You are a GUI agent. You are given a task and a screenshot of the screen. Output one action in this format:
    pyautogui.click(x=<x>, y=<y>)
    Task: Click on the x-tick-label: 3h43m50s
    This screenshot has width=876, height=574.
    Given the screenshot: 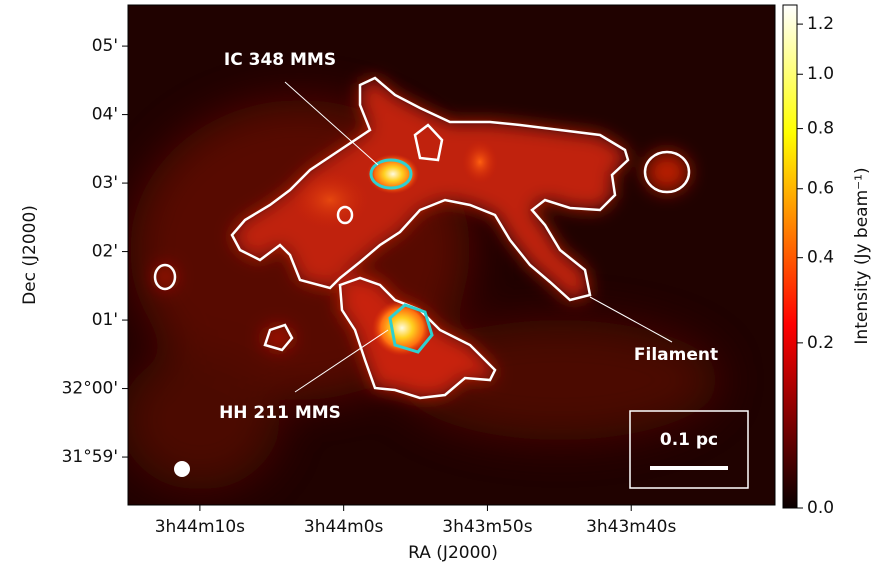 What is the action you would take?
    pyautogui.click(x=487, y=527)
    